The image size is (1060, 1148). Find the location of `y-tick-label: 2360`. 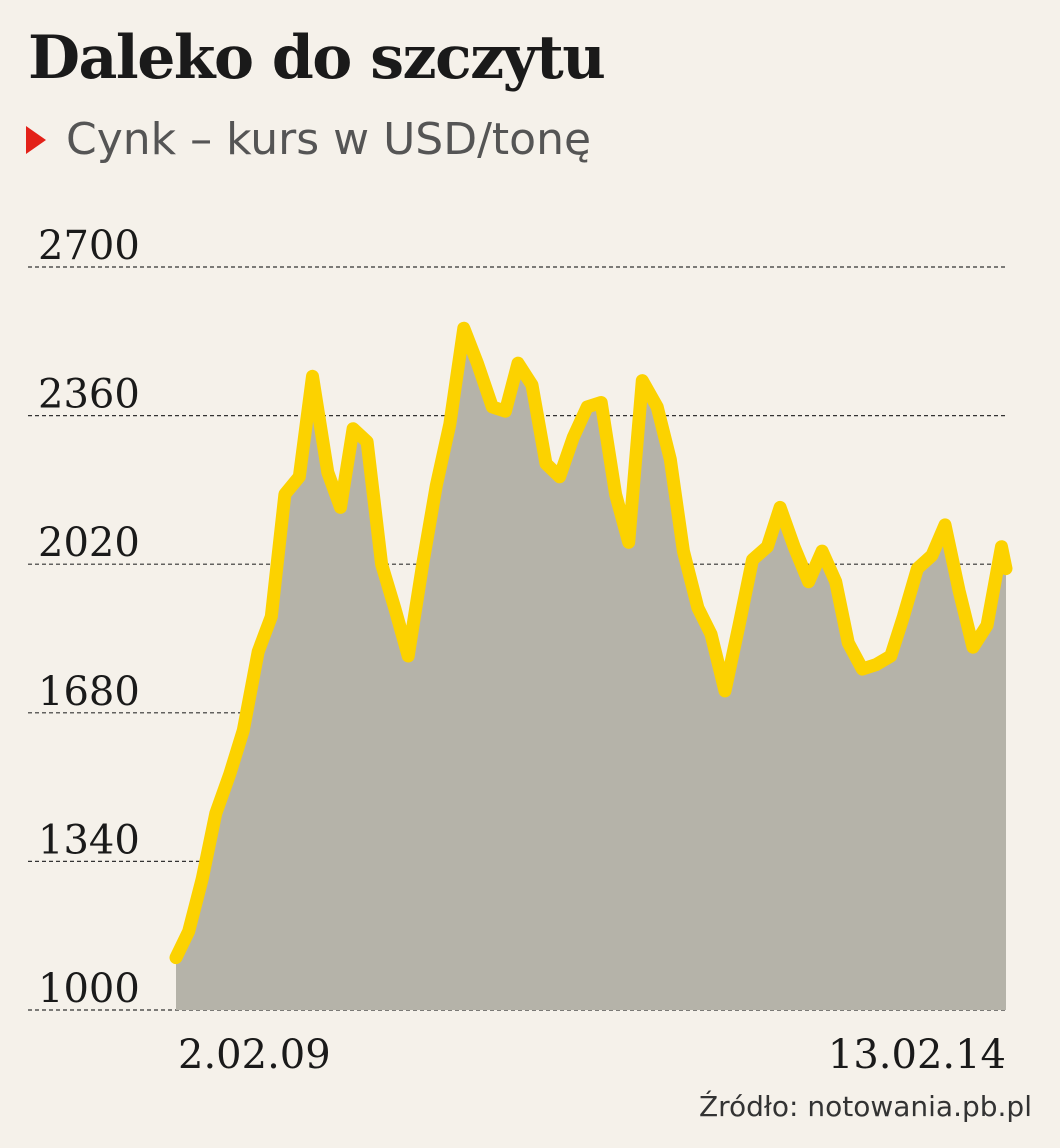

y-tick-label: 2360 is located at coordinates (89, 395).